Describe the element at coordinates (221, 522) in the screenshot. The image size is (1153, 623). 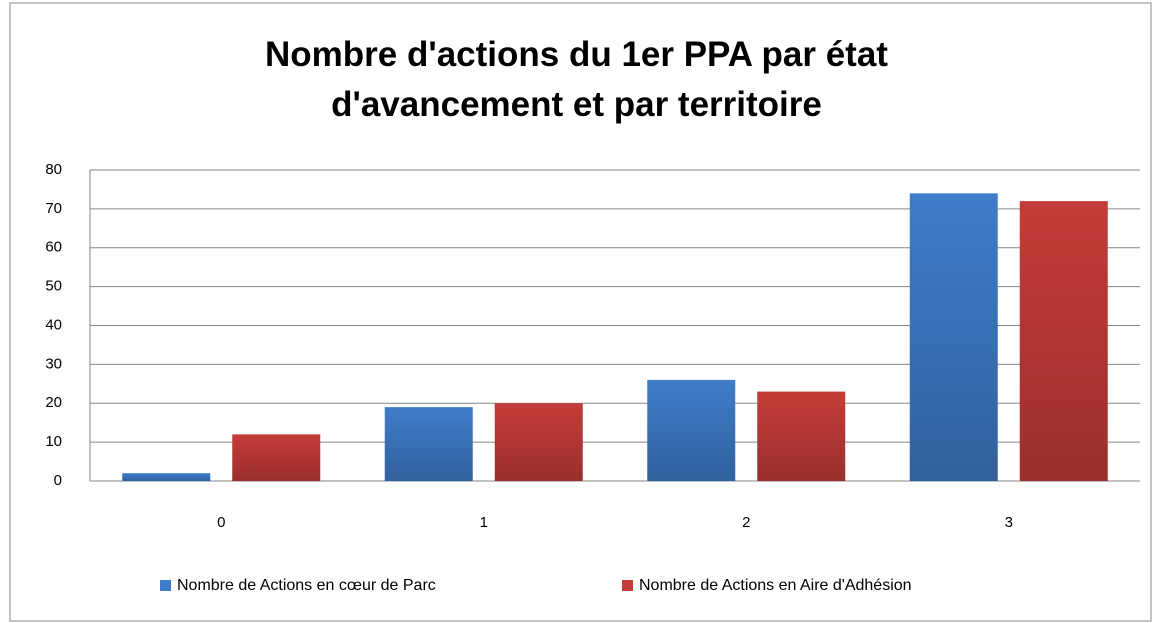
I see `x-tick-label: 0` at that location.